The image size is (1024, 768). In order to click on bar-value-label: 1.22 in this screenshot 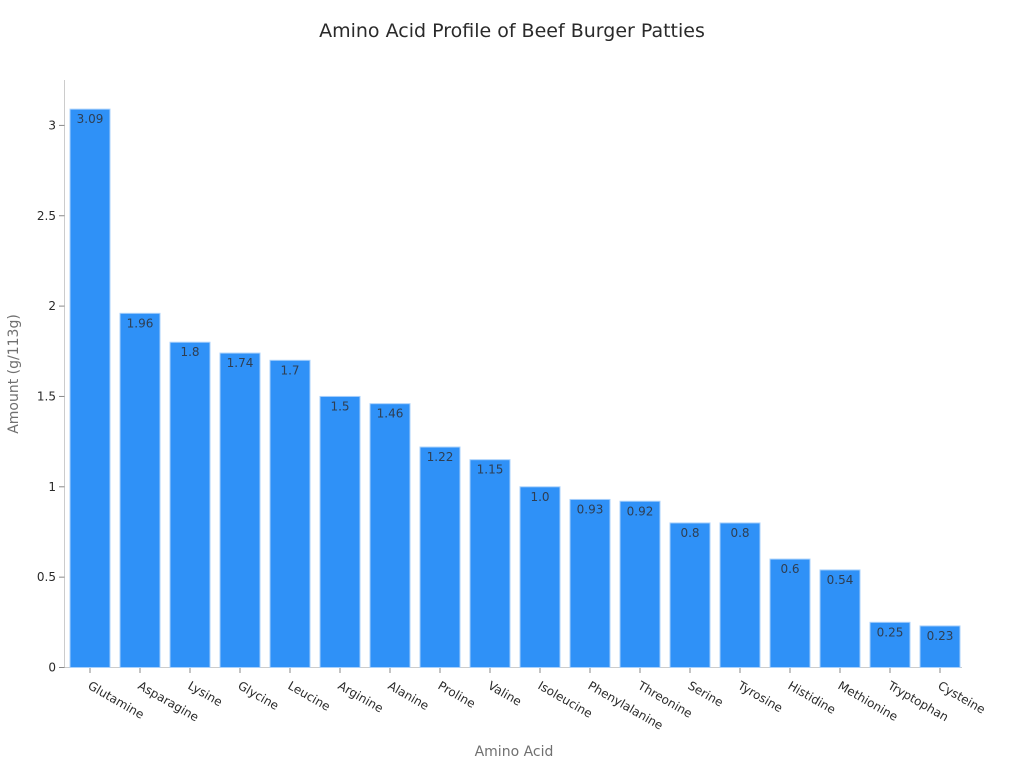, I will do `click(440, 457)`.